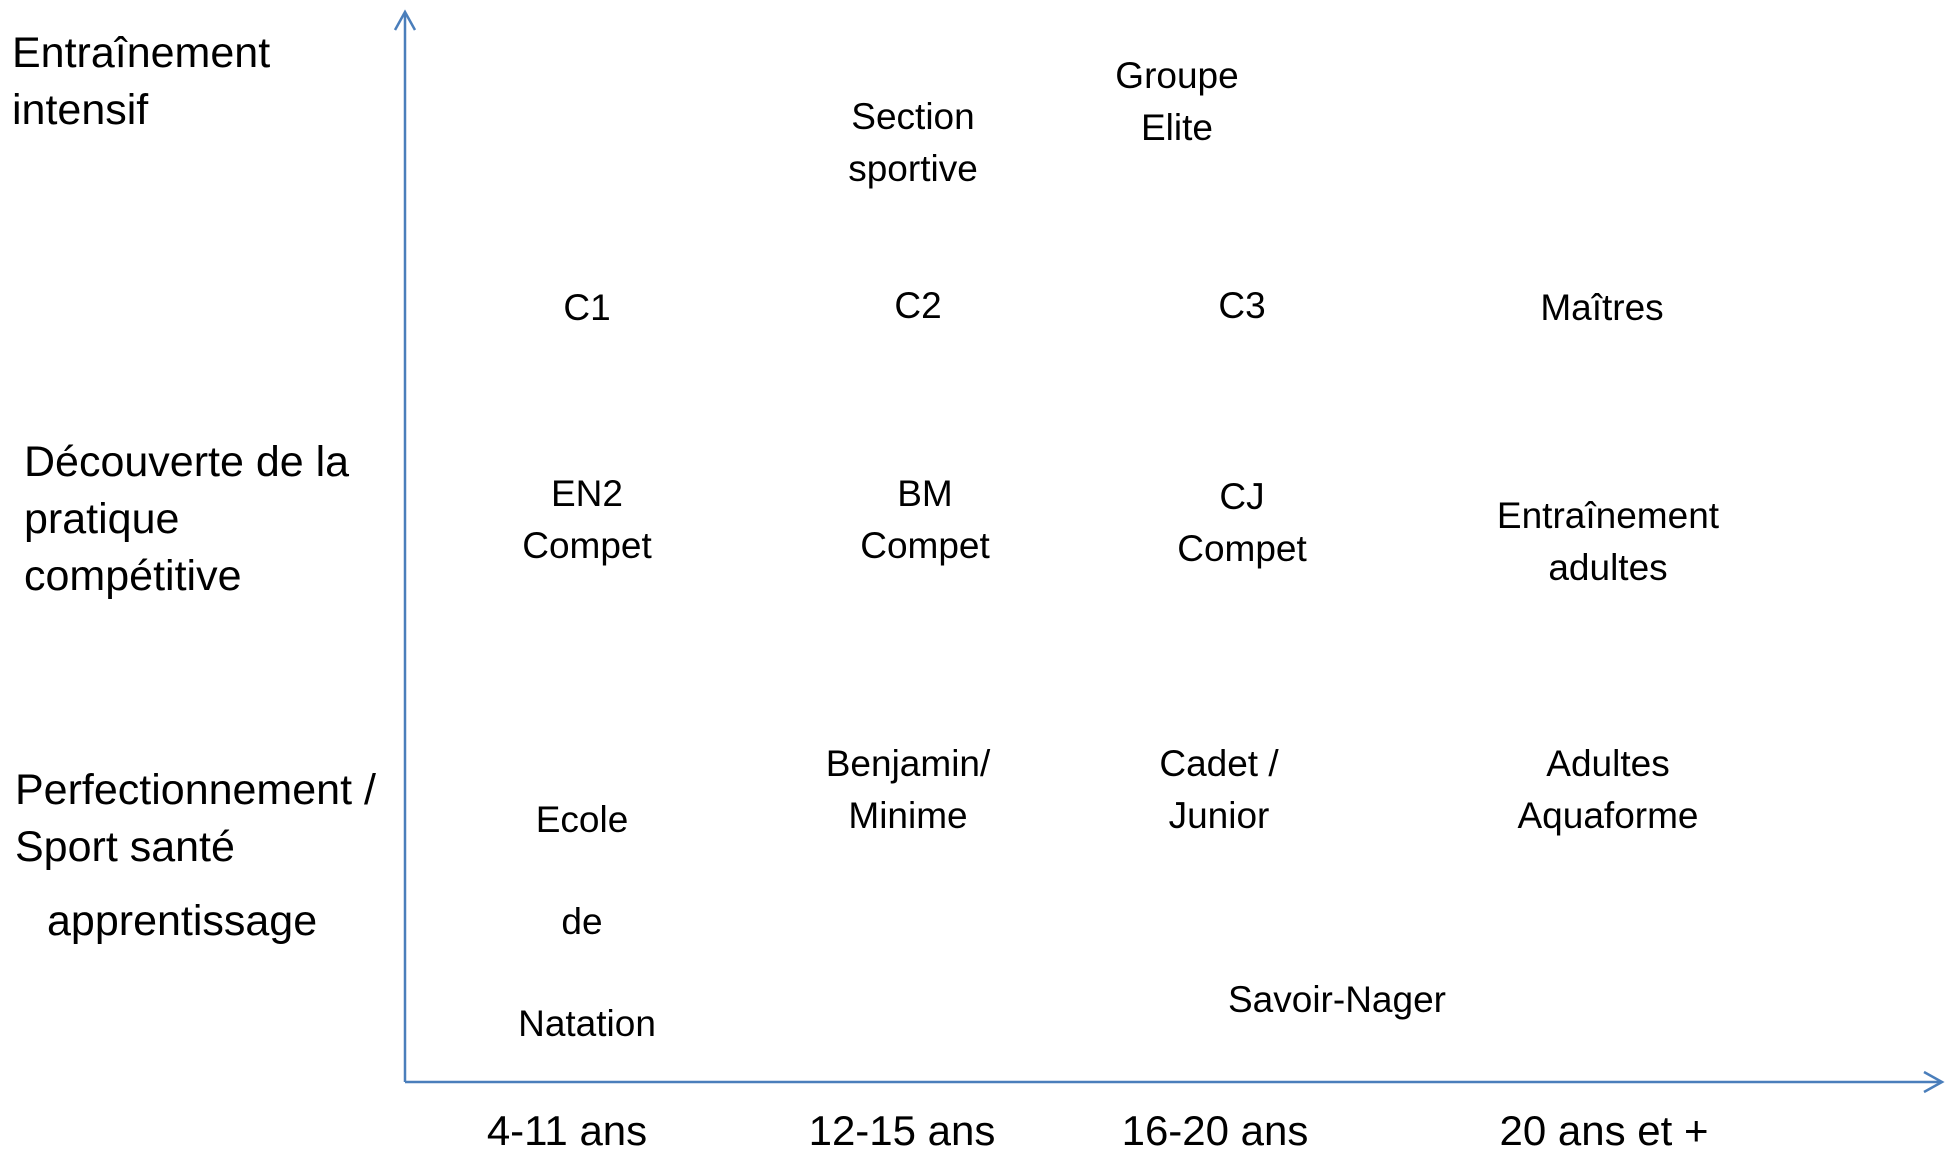  What do you see at coordinates (1219, 789) in the screenshot?
I see `group-cadet-junior: Cadet / Junior` at bounding box center [1219, 789].